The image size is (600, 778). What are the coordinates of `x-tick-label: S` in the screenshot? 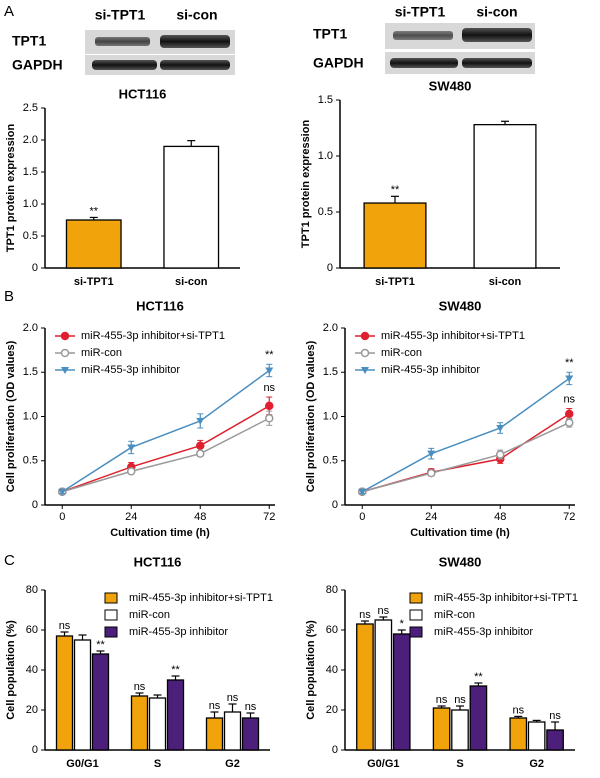 It's located at (459, 764).